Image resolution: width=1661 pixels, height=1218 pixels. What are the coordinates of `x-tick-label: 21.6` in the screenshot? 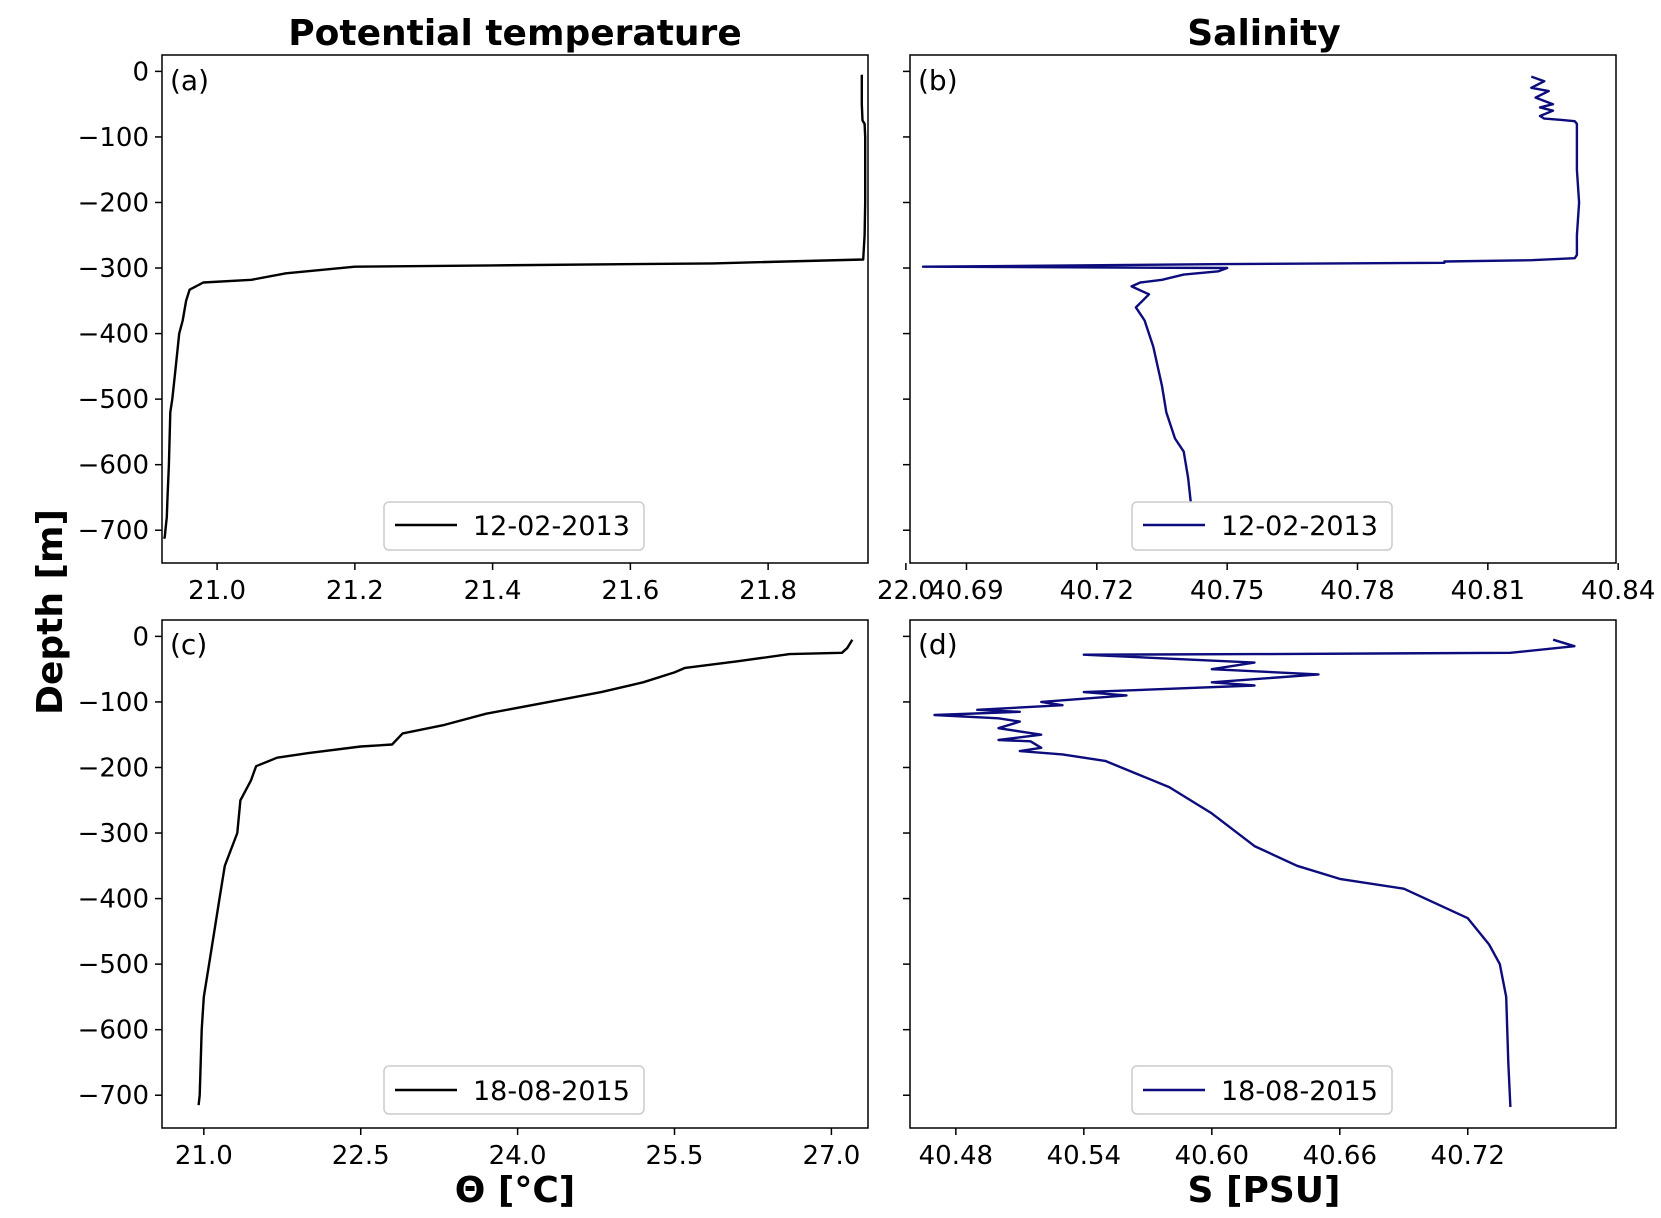 It's located at (630, 591).